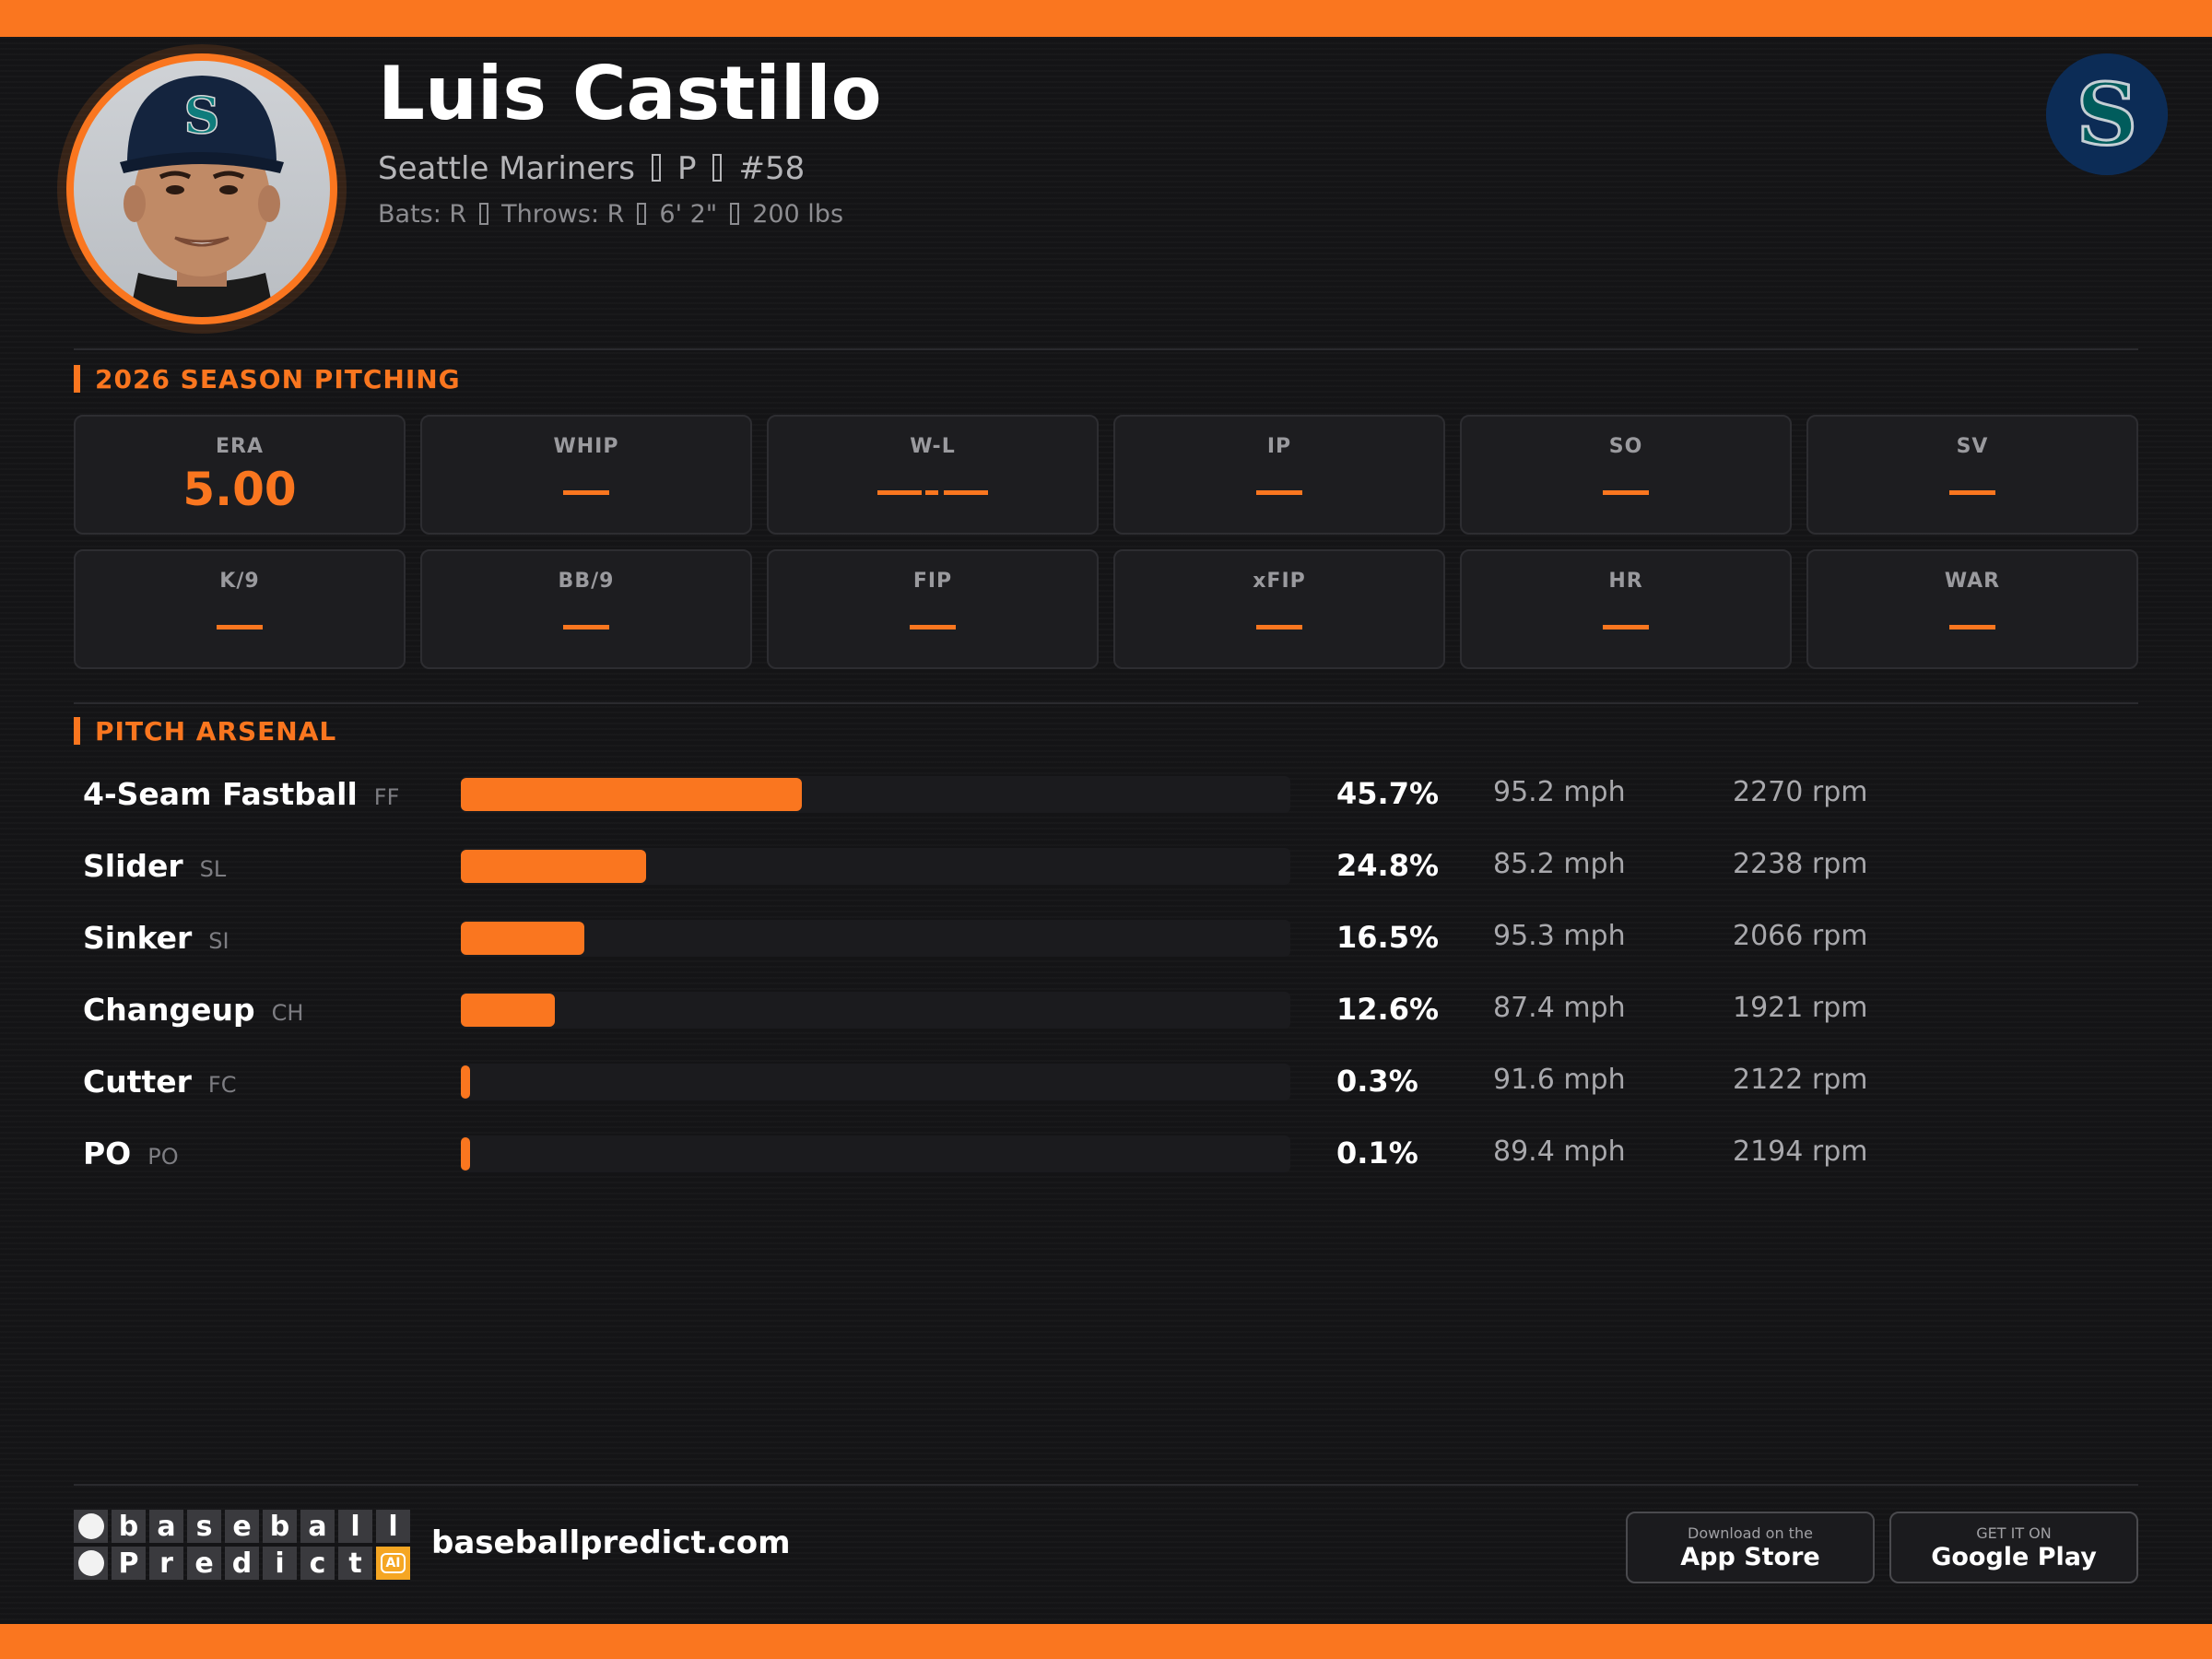  What do you see at coordinates (422, 214) in the screenshot?
I see `bats: Bats: R` at bounding box center [422, 214].